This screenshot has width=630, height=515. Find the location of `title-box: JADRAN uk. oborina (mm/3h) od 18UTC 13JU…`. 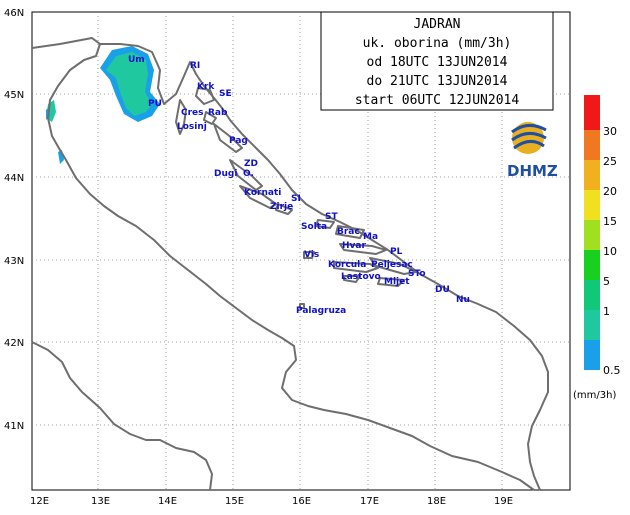

title-box: JADRAN uk. oborina (mm/3h) od 18UTC 13JU… is located at coordinates (437, 61).